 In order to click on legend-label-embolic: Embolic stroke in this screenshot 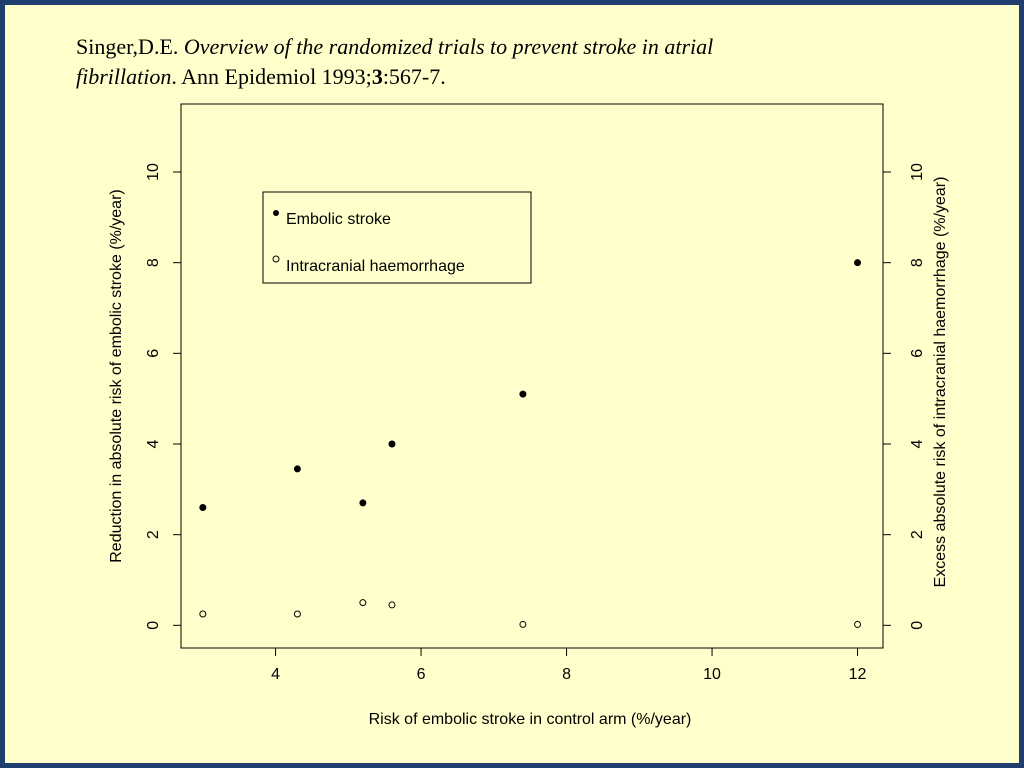, I will do `click(338, 219)`.